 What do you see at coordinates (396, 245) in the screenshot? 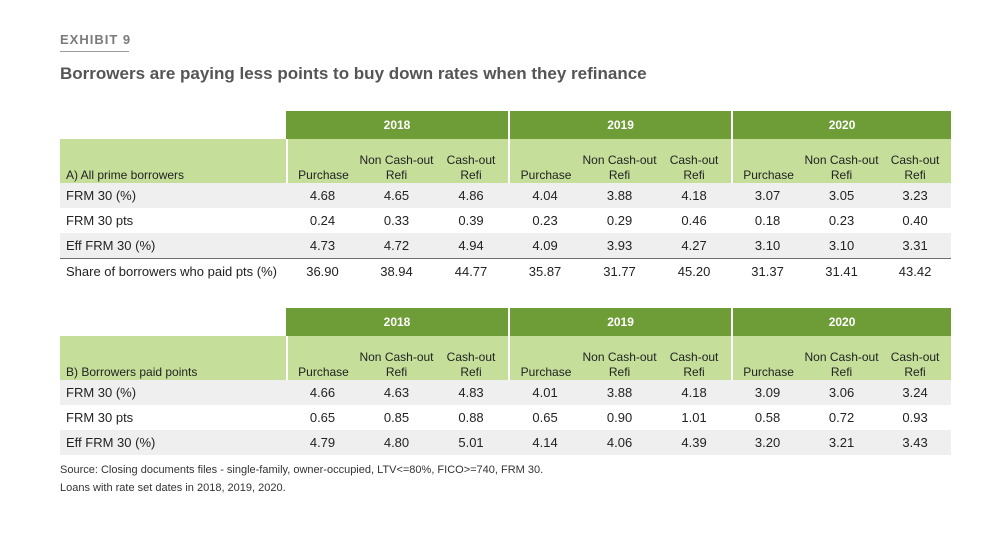
I see `cell-value: 4.72` at bounding box center [396, 245].